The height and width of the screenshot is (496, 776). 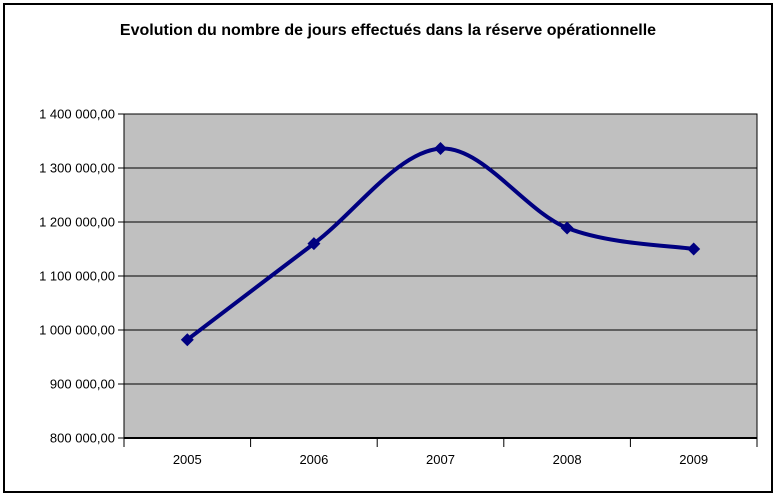 What do you see at coordinates (567, 459) in the screenshot?
I see `x-axis-label: 2008` at bounding box center [567, 459].